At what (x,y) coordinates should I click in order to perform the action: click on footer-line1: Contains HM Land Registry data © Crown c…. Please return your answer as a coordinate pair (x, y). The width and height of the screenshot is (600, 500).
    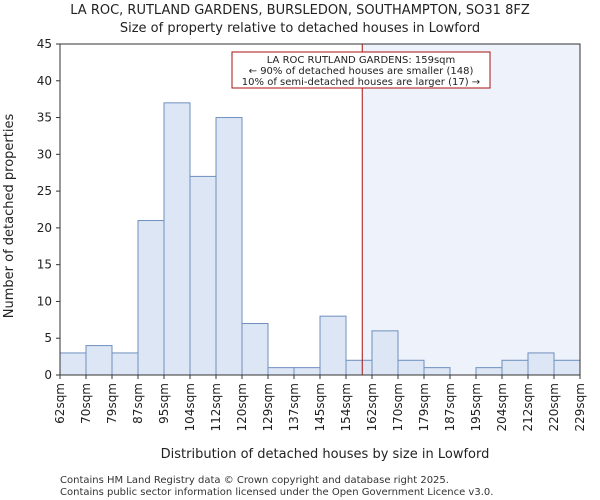
    Looking at the image, I should click on (254, 480).